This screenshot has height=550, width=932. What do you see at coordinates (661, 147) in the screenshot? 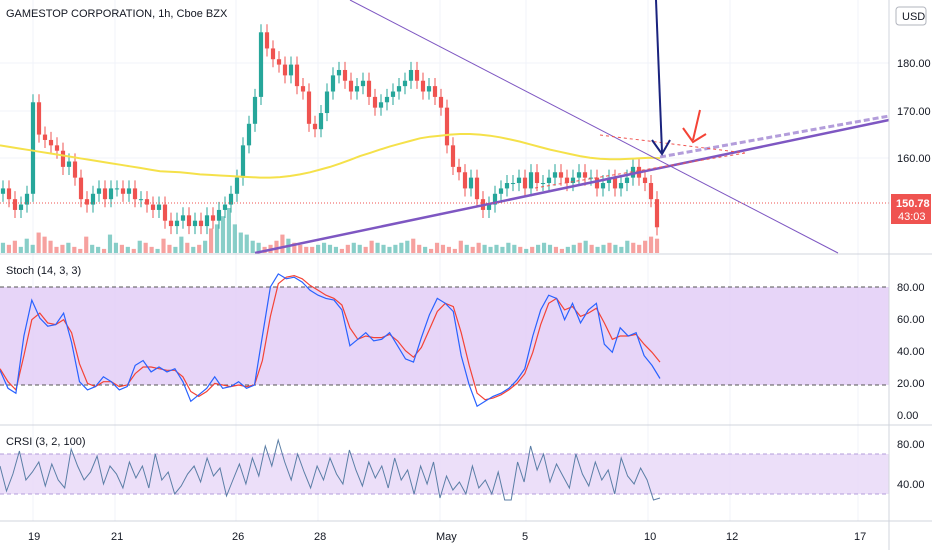
I see `blue-arrow-head` at bounding box center [661, 147].